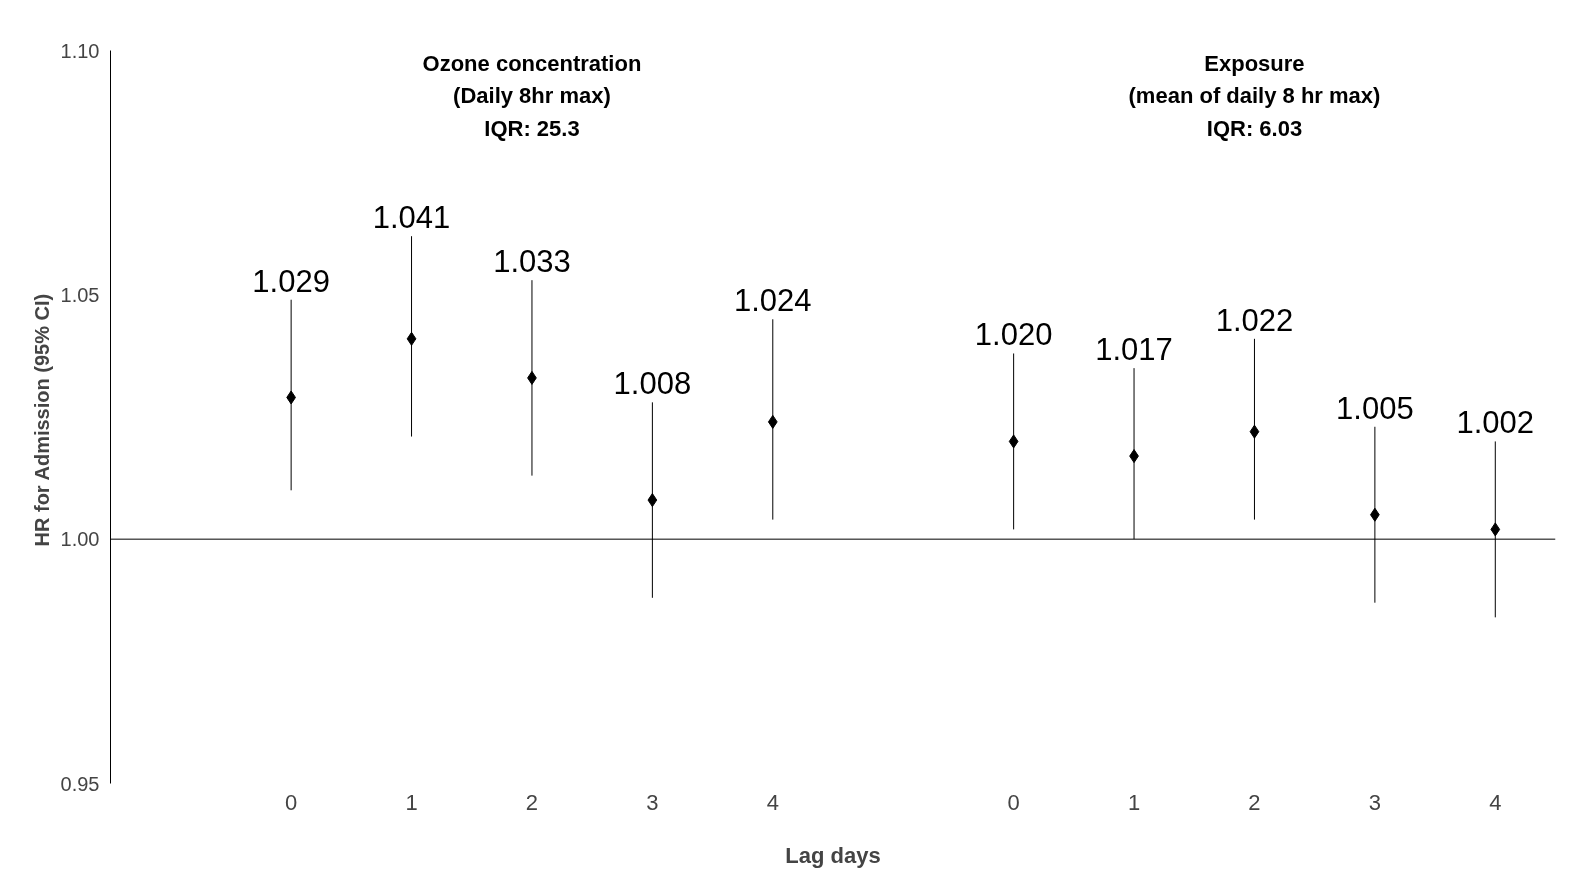  I want to click on data-label: 1.020, so click(1013, 335).